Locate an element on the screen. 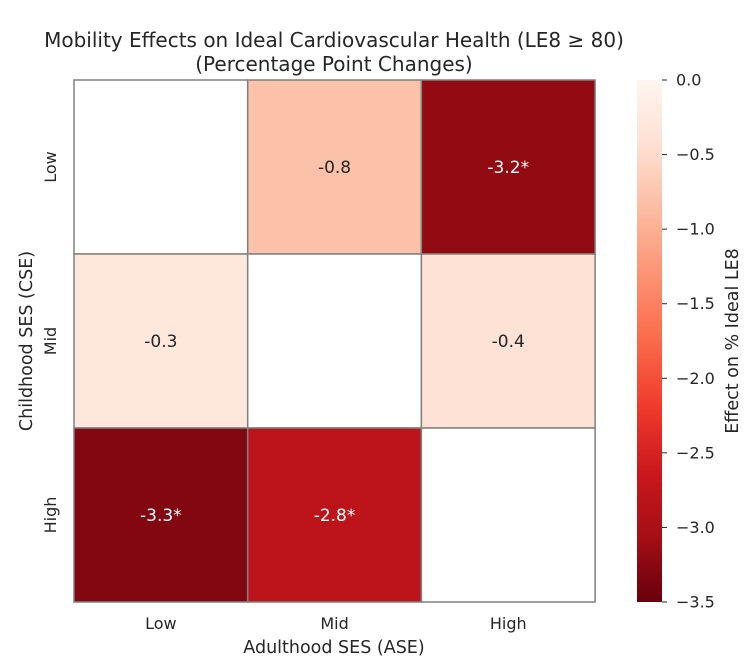 This screenshot has width=754, height=666. colorbar-tick-label: 0.0 is located at coordinates (688, 80).